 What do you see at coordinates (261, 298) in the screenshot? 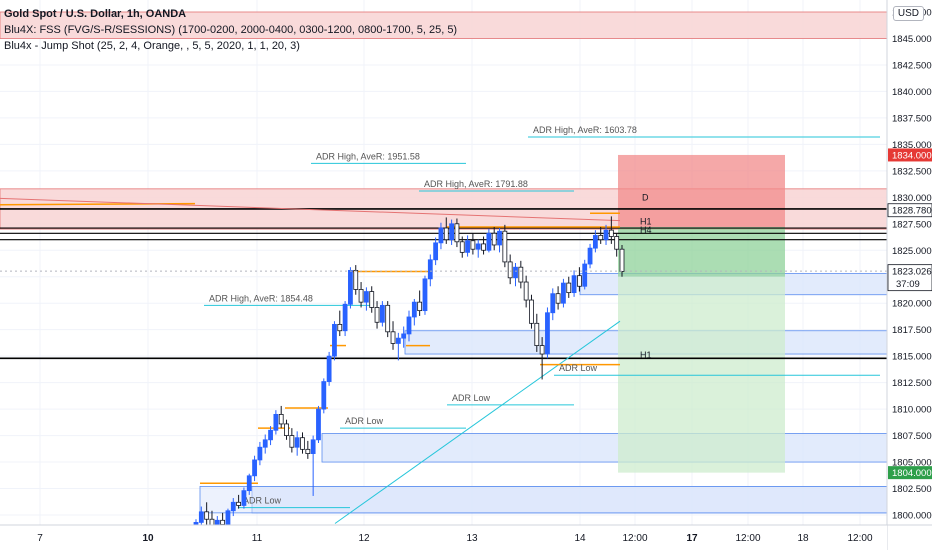
I see `adr-label: ADR High, AveR: 1854.48` at bounding box center [261, 298].